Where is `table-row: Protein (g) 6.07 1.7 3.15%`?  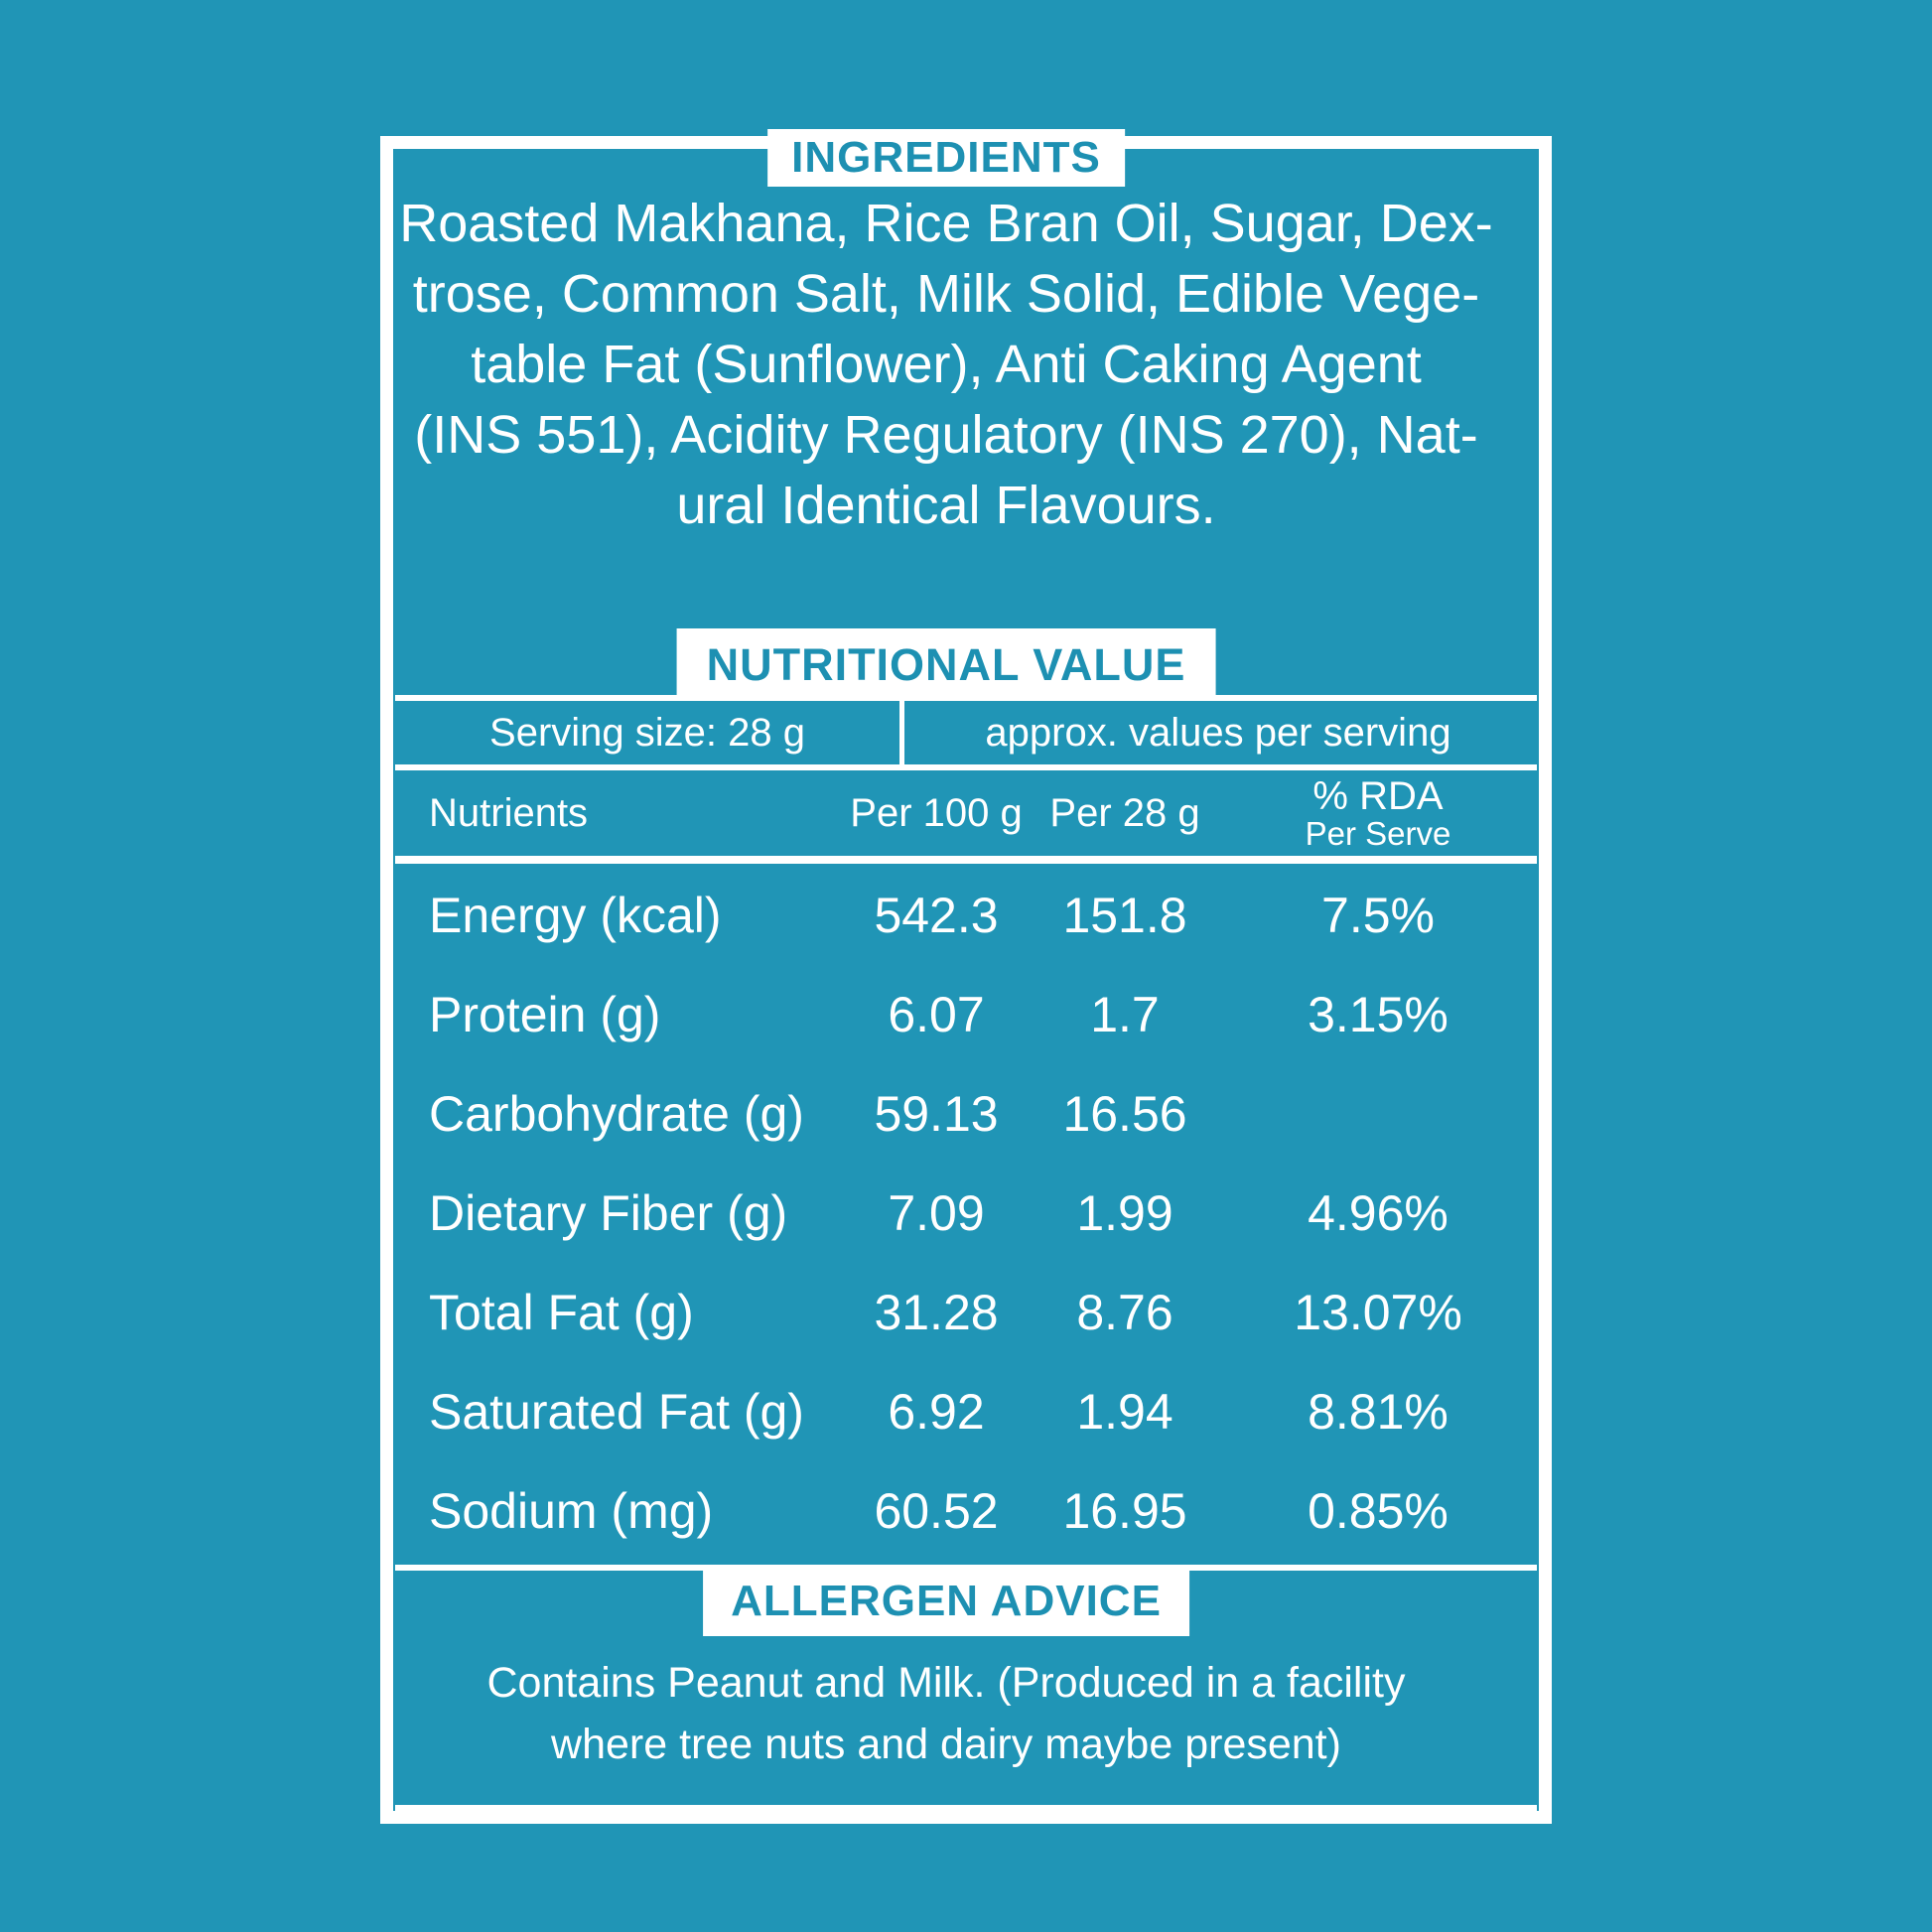 table-row: Protein (g) 6.07 1.7 3.15% is located at coordinates (966, 1015).